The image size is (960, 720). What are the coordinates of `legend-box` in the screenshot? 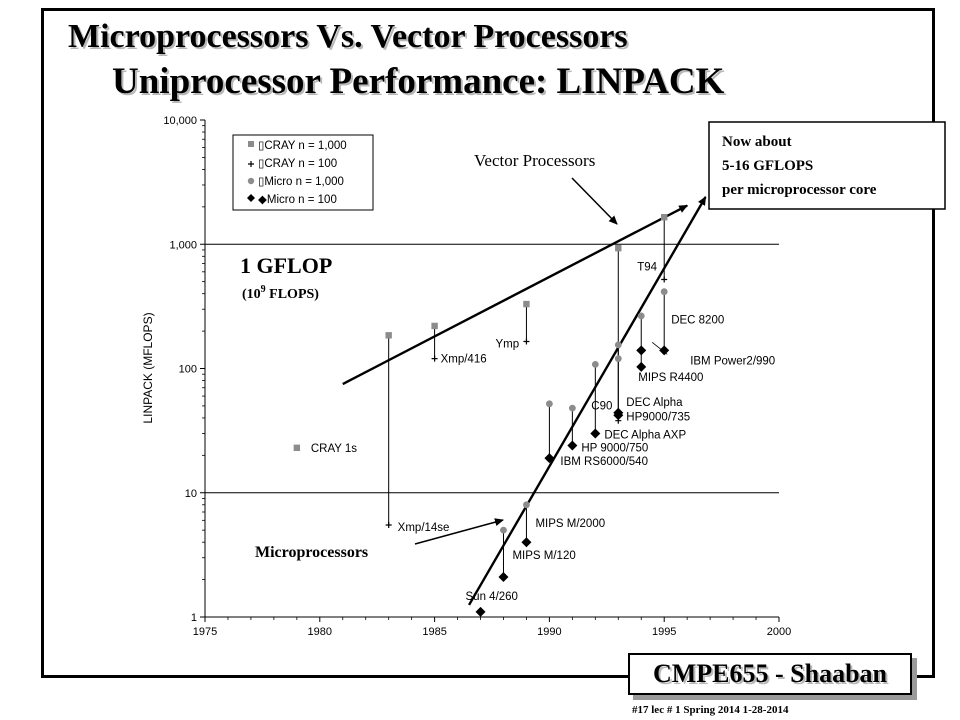 It's located at (303, 172).